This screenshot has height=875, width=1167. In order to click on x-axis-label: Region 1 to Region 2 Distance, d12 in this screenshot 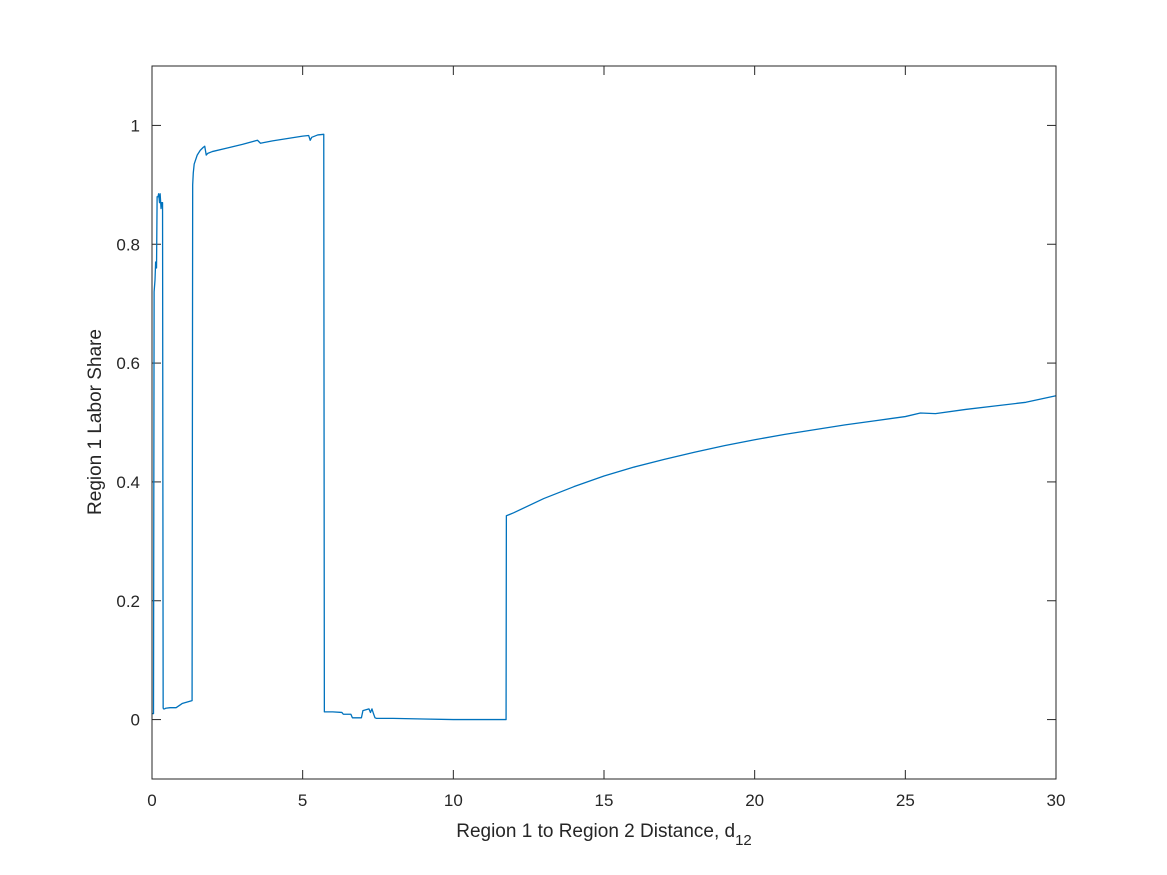, I will do `click(604, 835)`.